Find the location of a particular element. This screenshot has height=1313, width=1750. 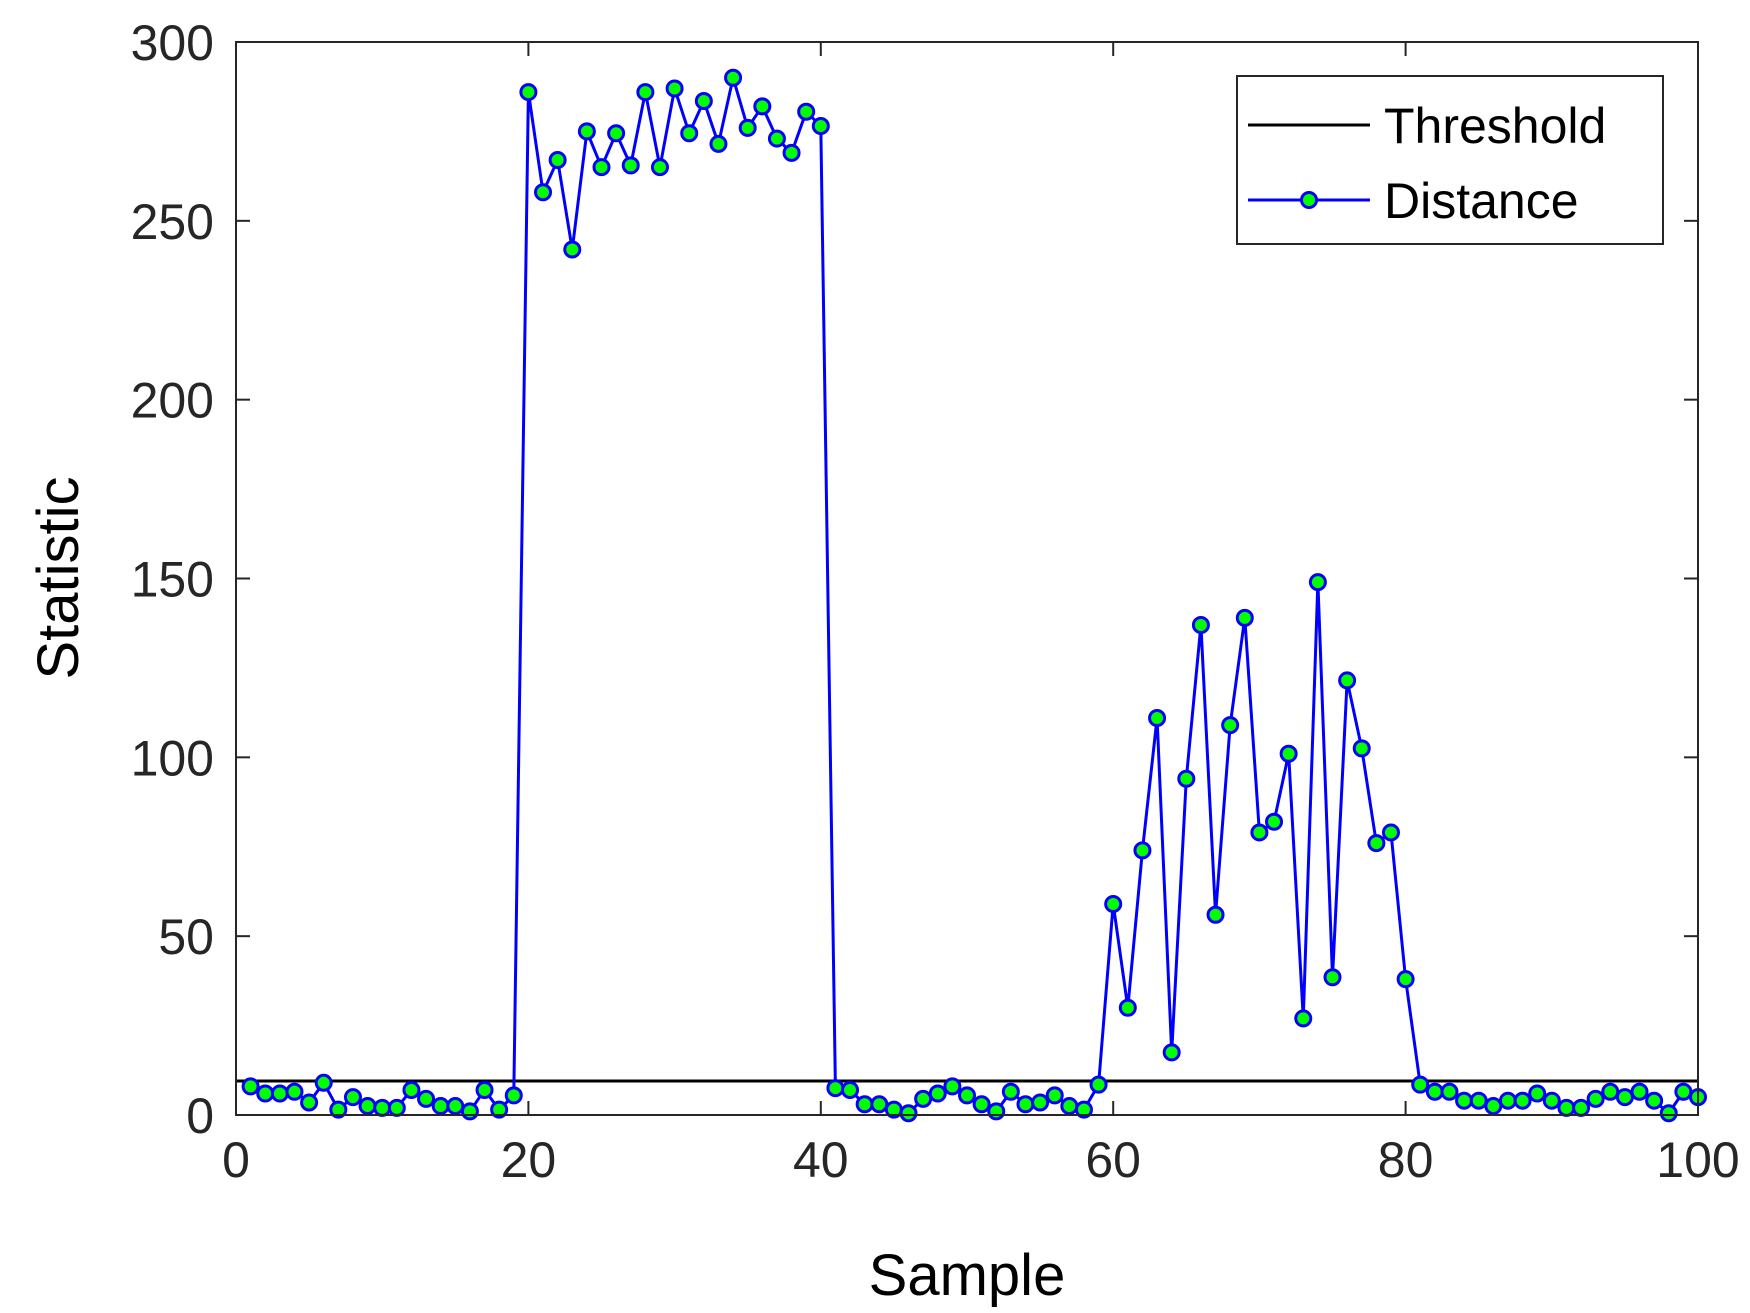

legend-threshold-label: Threshold is located at coordinates (1495, 126).